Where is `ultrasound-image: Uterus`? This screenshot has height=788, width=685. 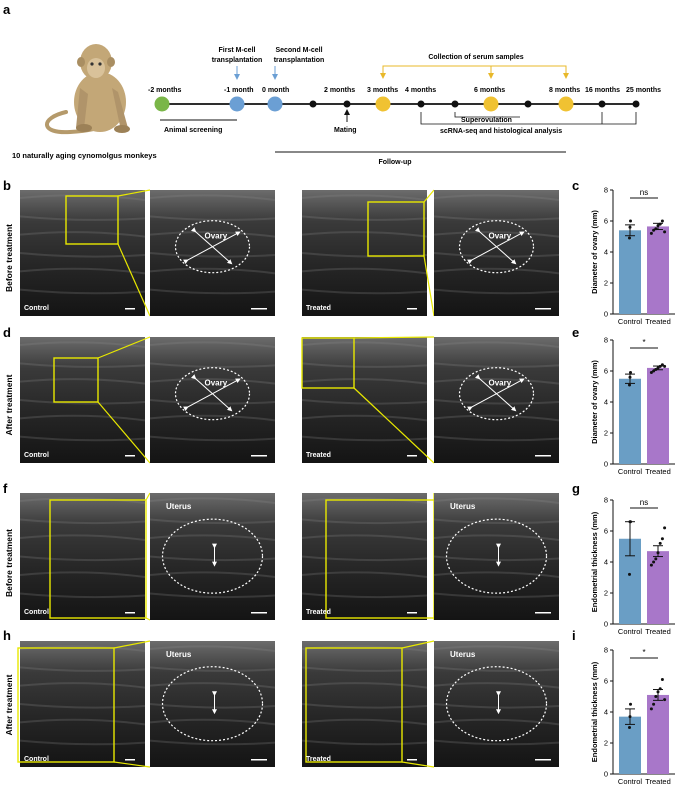 ultrasound-image: Uterus is located at coordinates (212, 556).